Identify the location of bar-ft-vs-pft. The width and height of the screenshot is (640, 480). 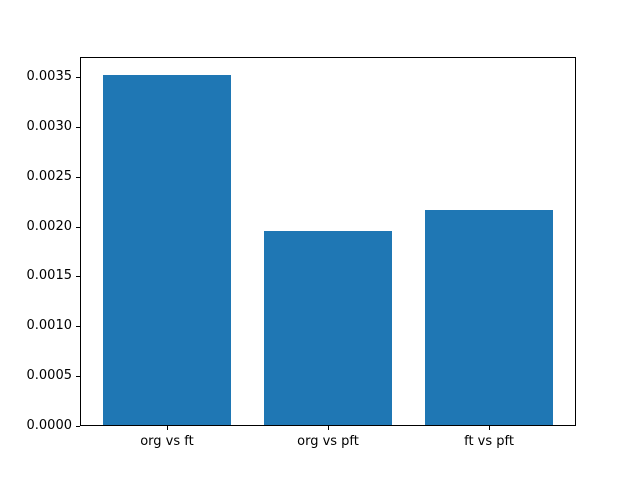
(489, 317).